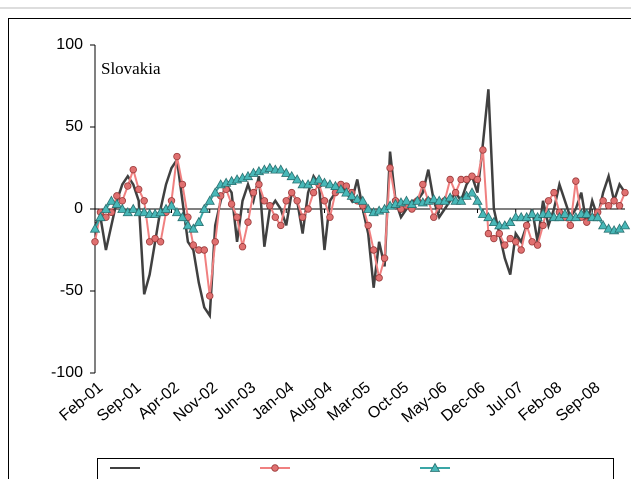 The height and width of the screenshot is (479, 631). What do you see at coordinates (235, 401) in the screenshot?
I see `x-tick-label: Jun-03` at bounding box center [235, 401].